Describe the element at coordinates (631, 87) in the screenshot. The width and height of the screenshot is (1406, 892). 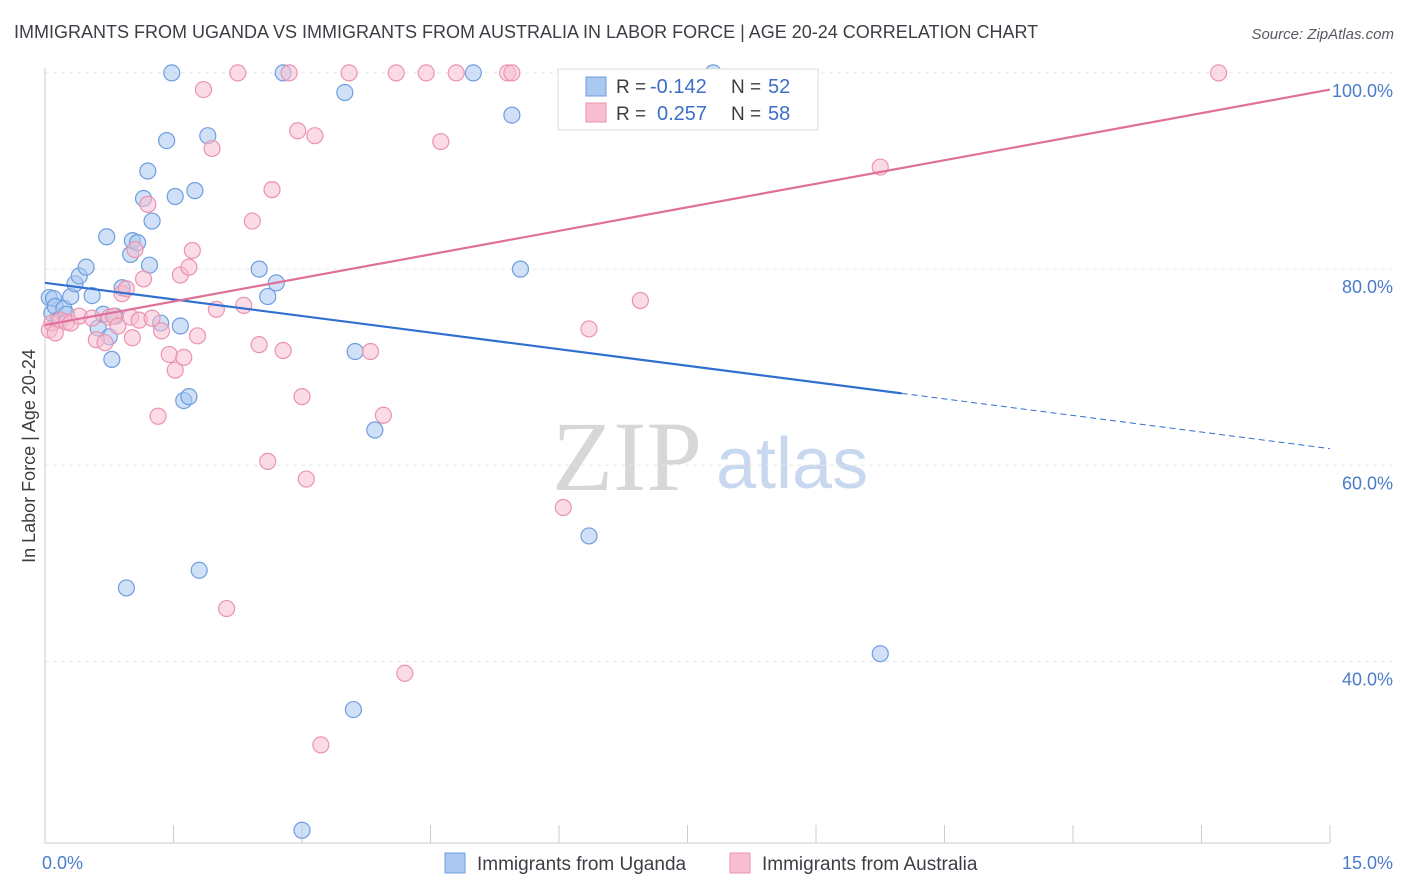
I see `legend-r-label-uganda: R =` at that location.